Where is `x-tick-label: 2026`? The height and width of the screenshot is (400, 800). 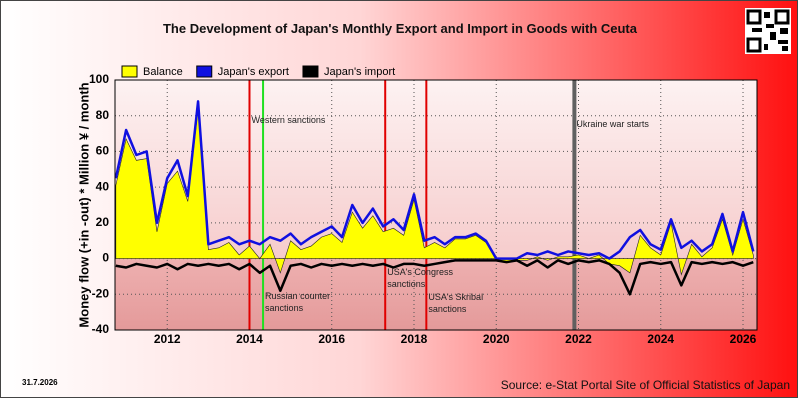
x-tick-label: 2026 is located at coordinates (743, 339).